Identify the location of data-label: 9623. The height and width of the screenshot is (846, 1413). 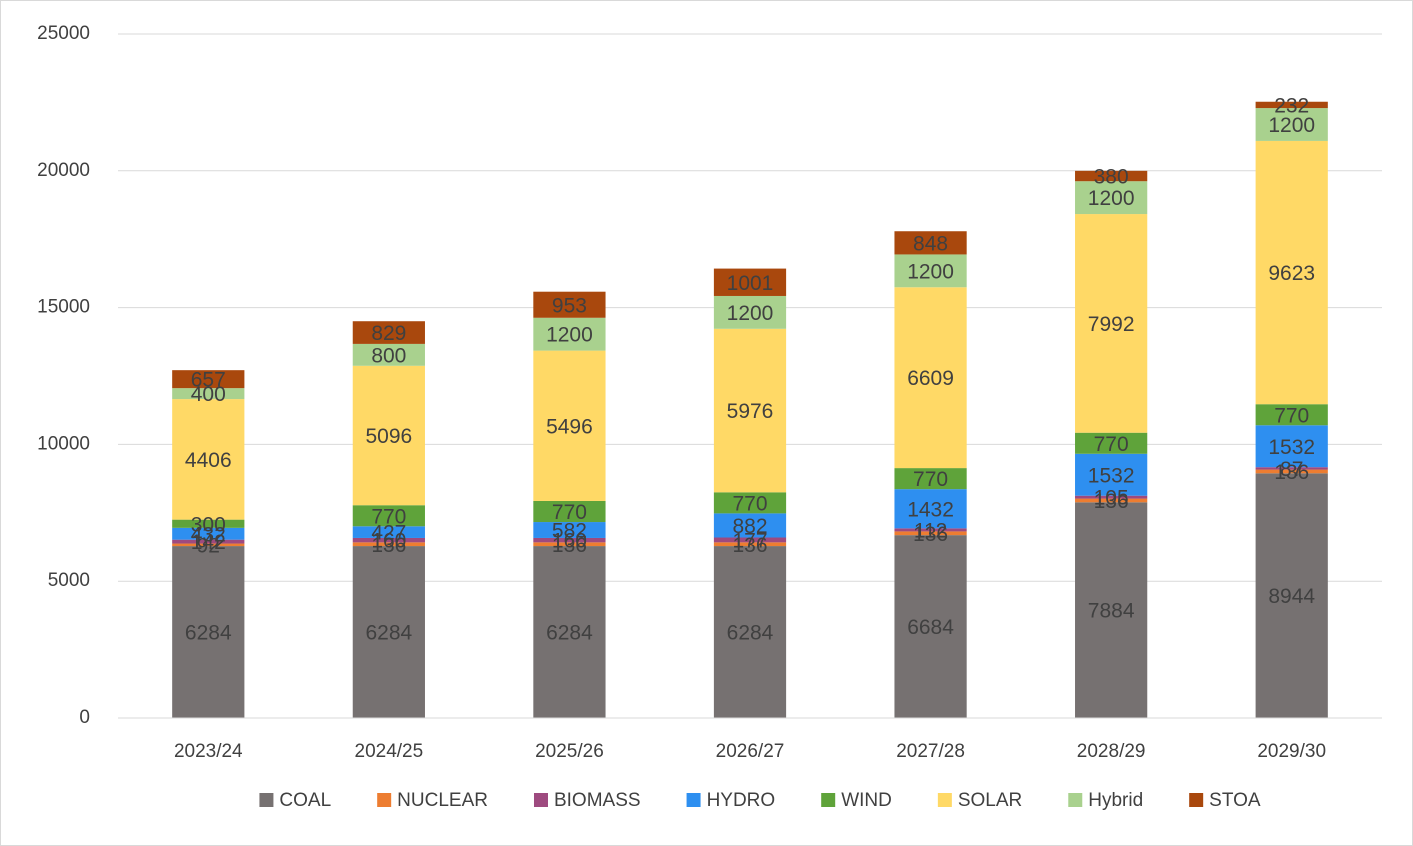
(1291, 273).